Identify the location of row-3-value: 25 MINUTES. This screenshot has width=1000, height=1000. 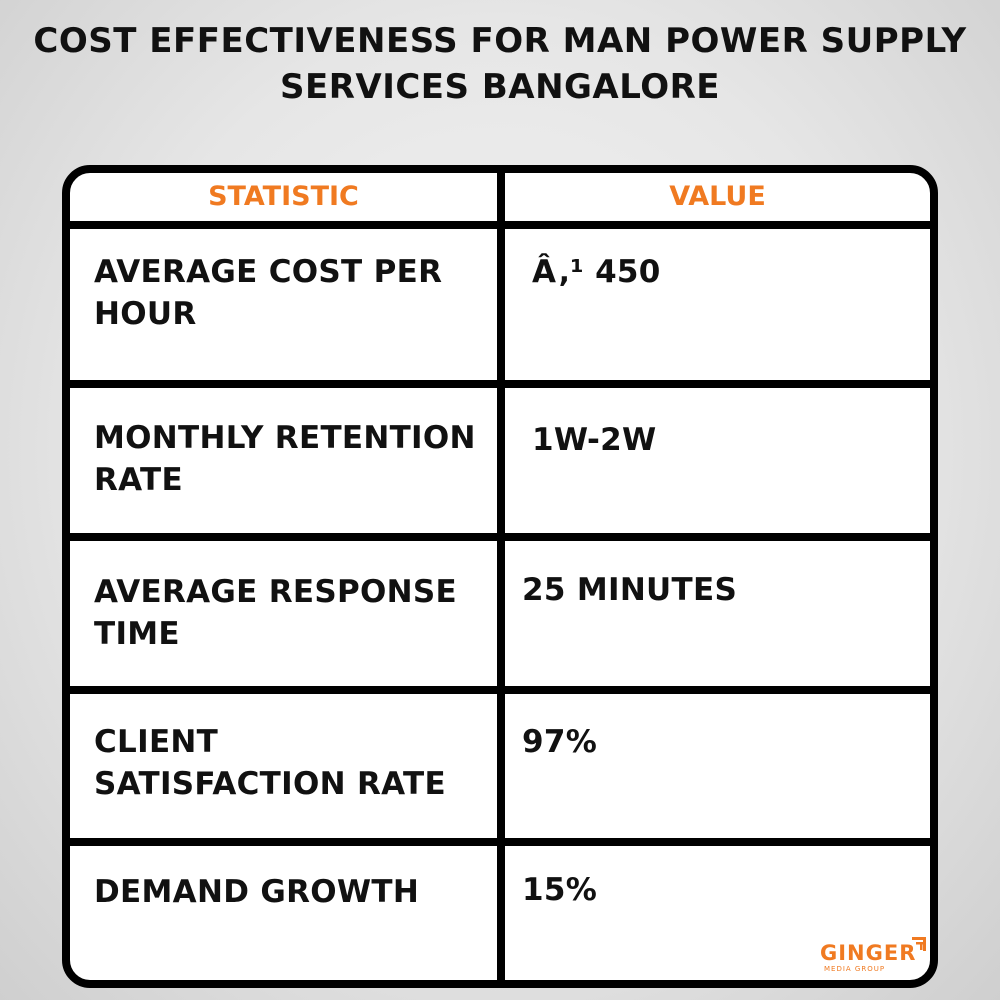
(630, 590).